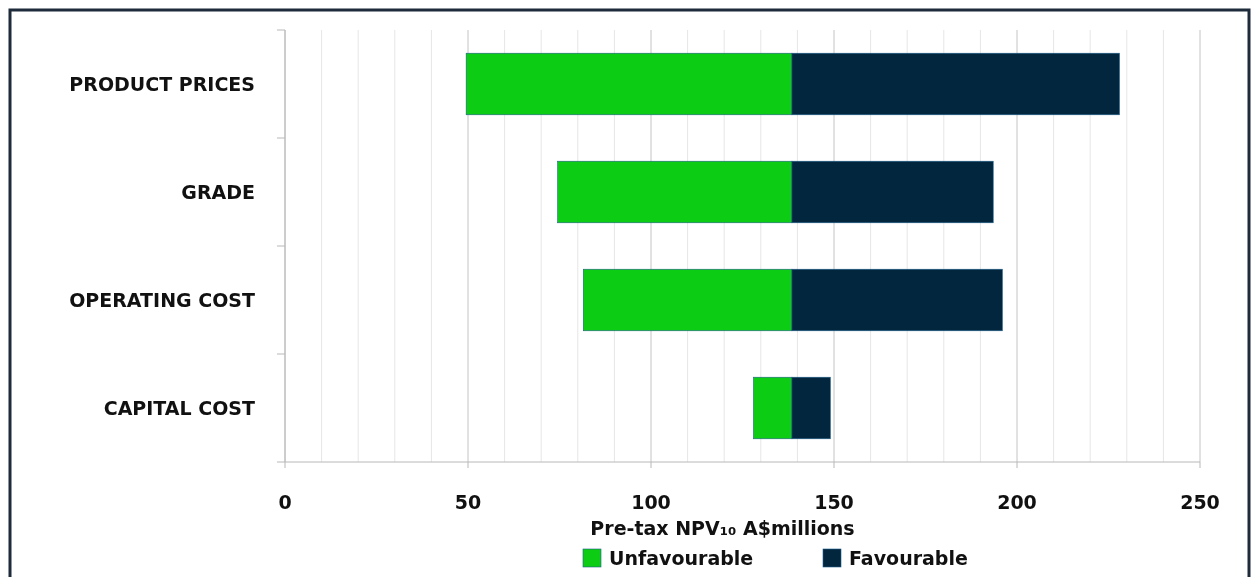 The height and width of the screenshot is (577, 1259). Describe the element at coordinates (834, 502) in the screenshot. I see `x-tick-label: 150` at that location.